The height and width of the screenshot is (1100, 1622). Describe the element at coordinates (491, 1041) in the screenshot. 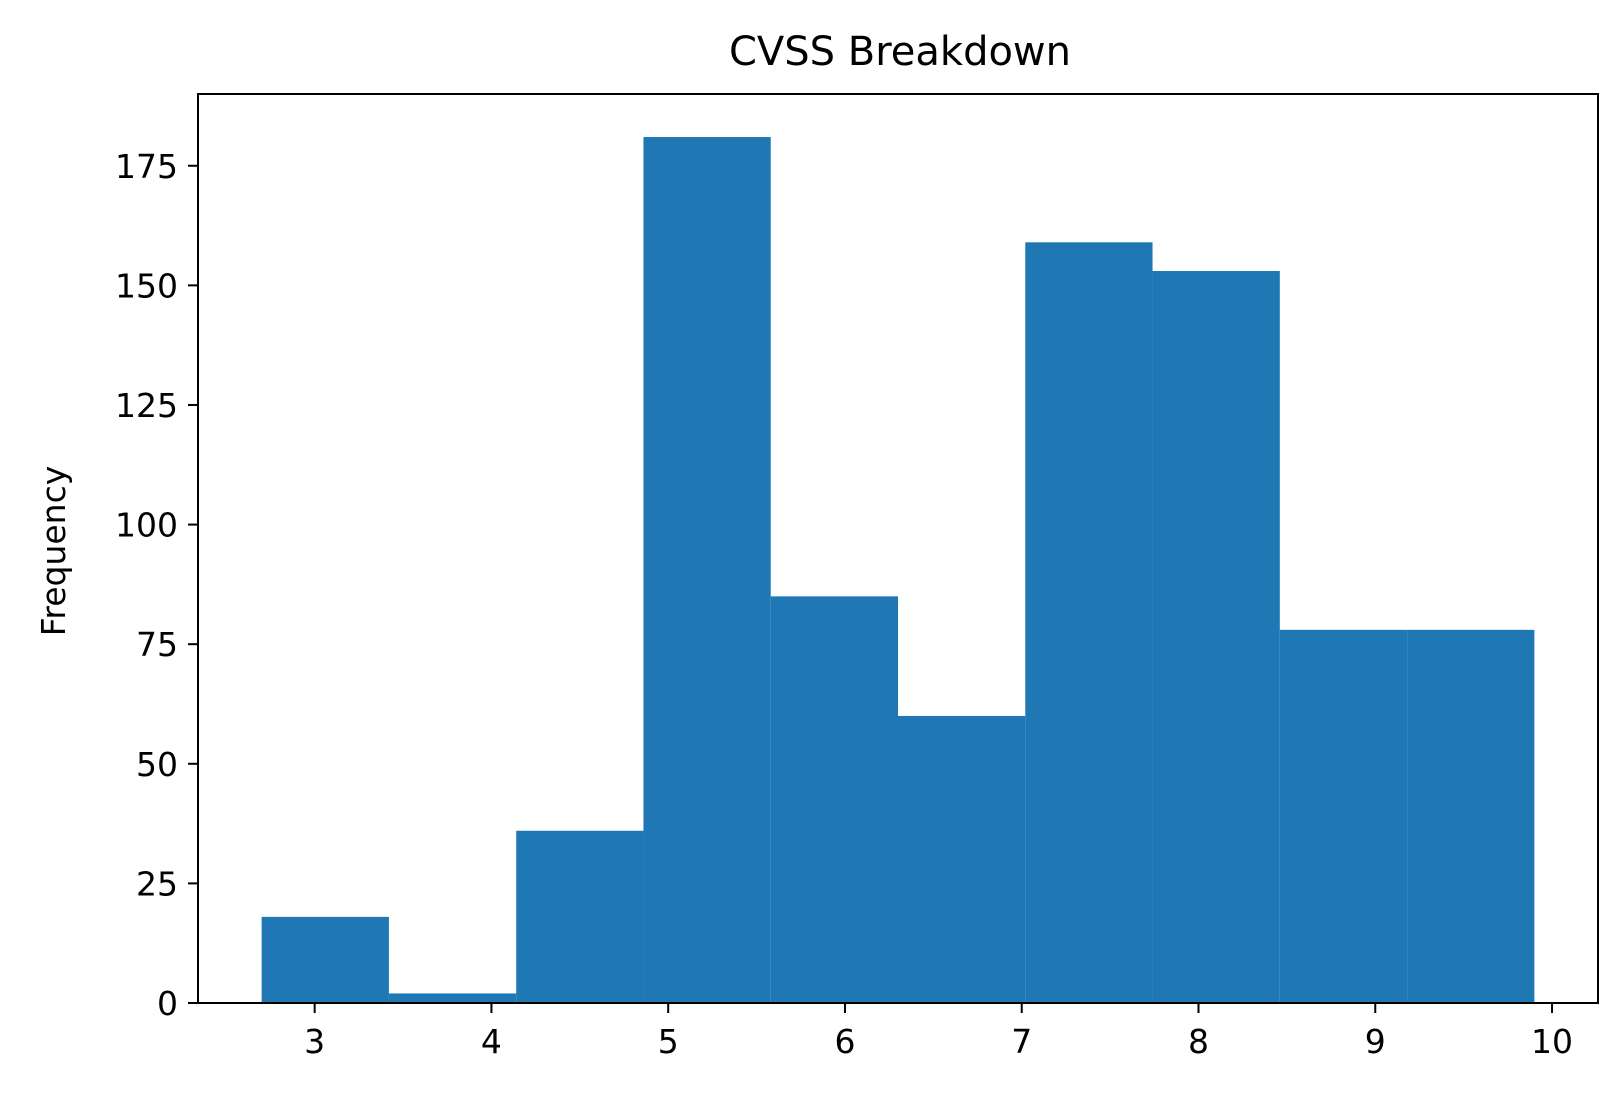

I see `x-tick-label-1: 4` at that location.